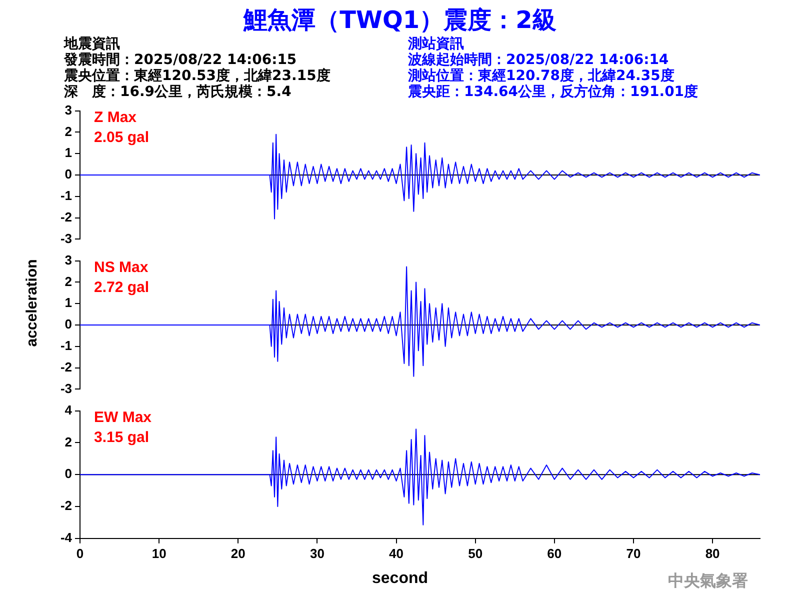 The image size is (800, 600). What do you see at coordinates (538, 60) in the screenshot?
I see `text: 波線起始時間：2025/08/22 14:06:14` at bounding box center [538, 60].